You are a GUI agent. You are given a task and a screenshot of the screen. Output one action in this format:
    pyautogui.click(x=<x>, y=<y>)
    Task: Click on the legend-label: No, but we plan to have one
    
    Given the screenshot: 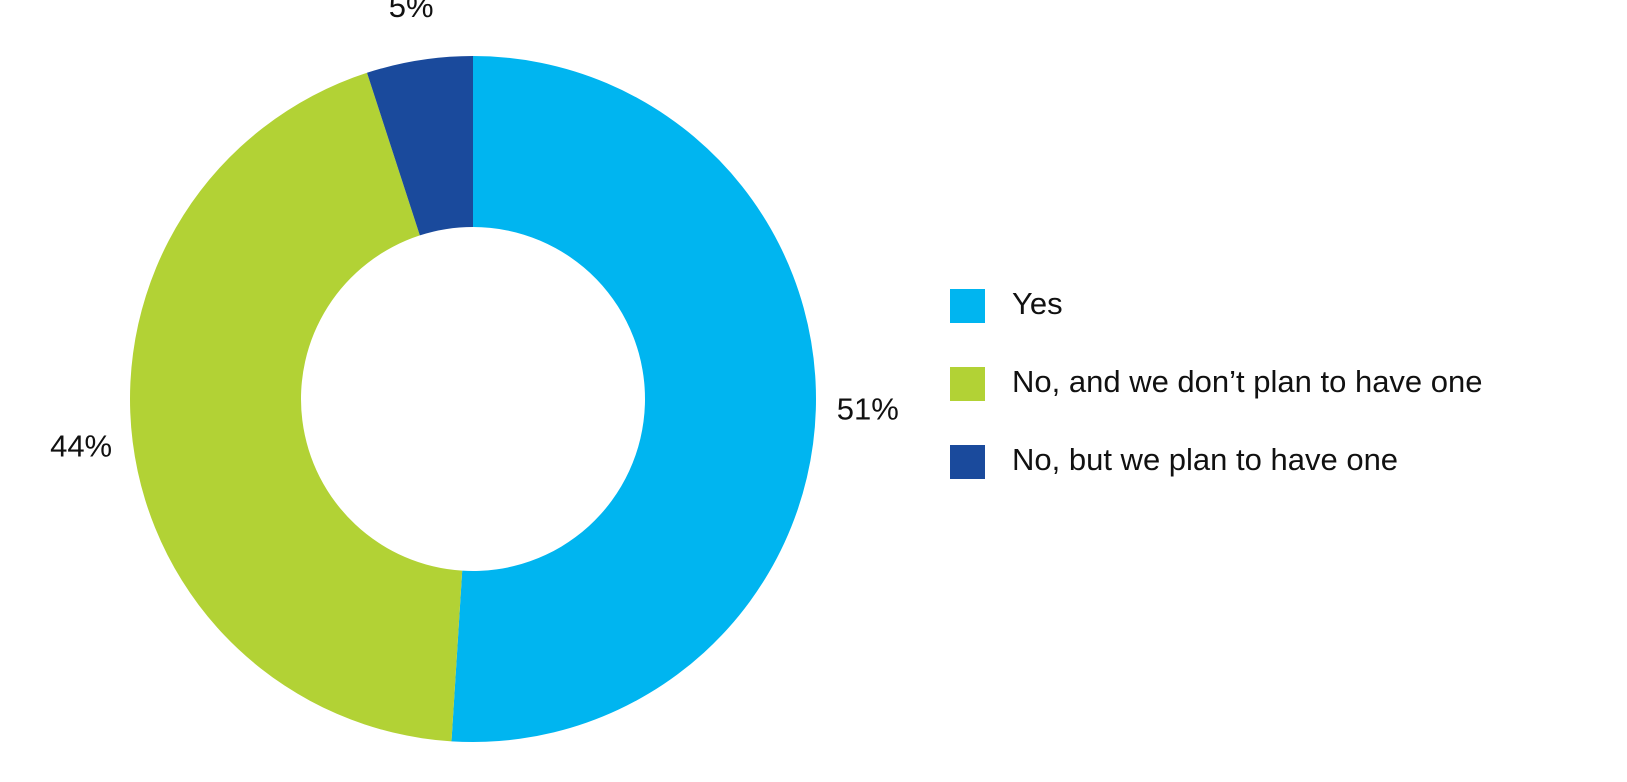 What is the action you would take?
    pyautogui.click(x=1205, y=459)
    